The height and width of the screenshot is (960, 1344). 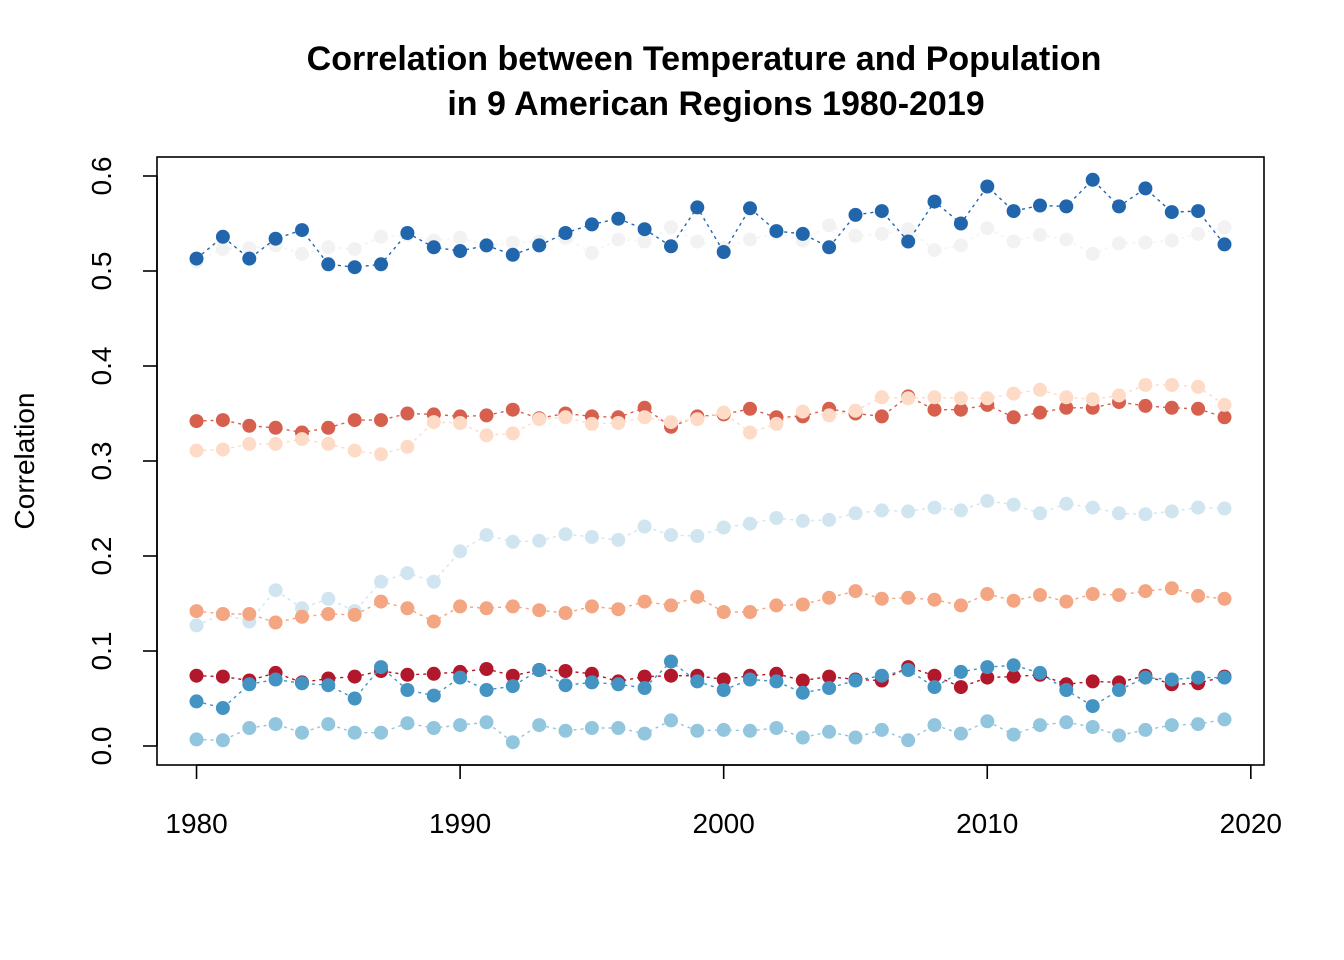 I want to click on series-1-line, so click(x=710, y=243).